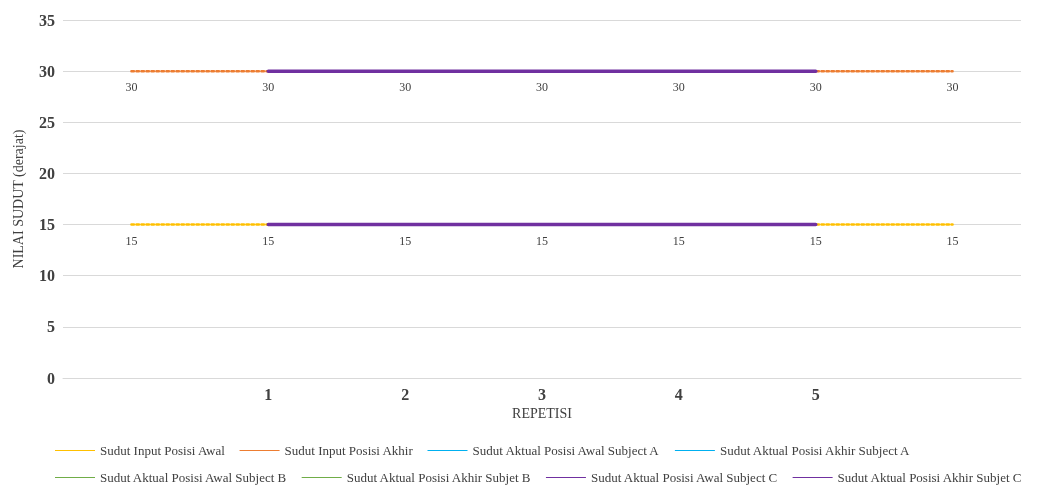  What do you see at coordinates (51, 327) in the screenshot?
I see `y-tick-label: 5` at bounding box center [51, 327].